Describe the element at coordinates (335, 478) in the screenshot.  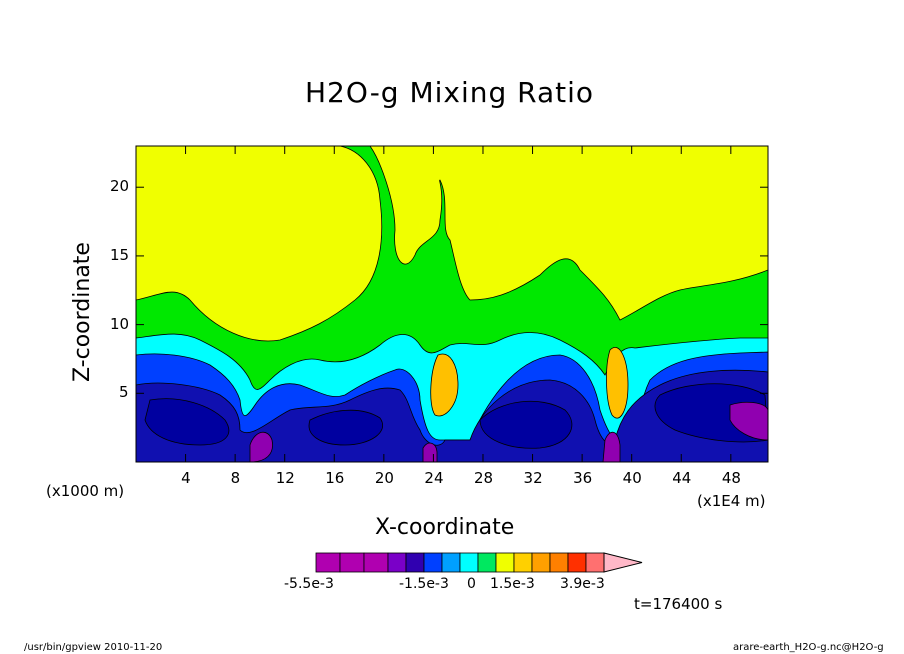
I see `x-tick-label: 16` at that location.